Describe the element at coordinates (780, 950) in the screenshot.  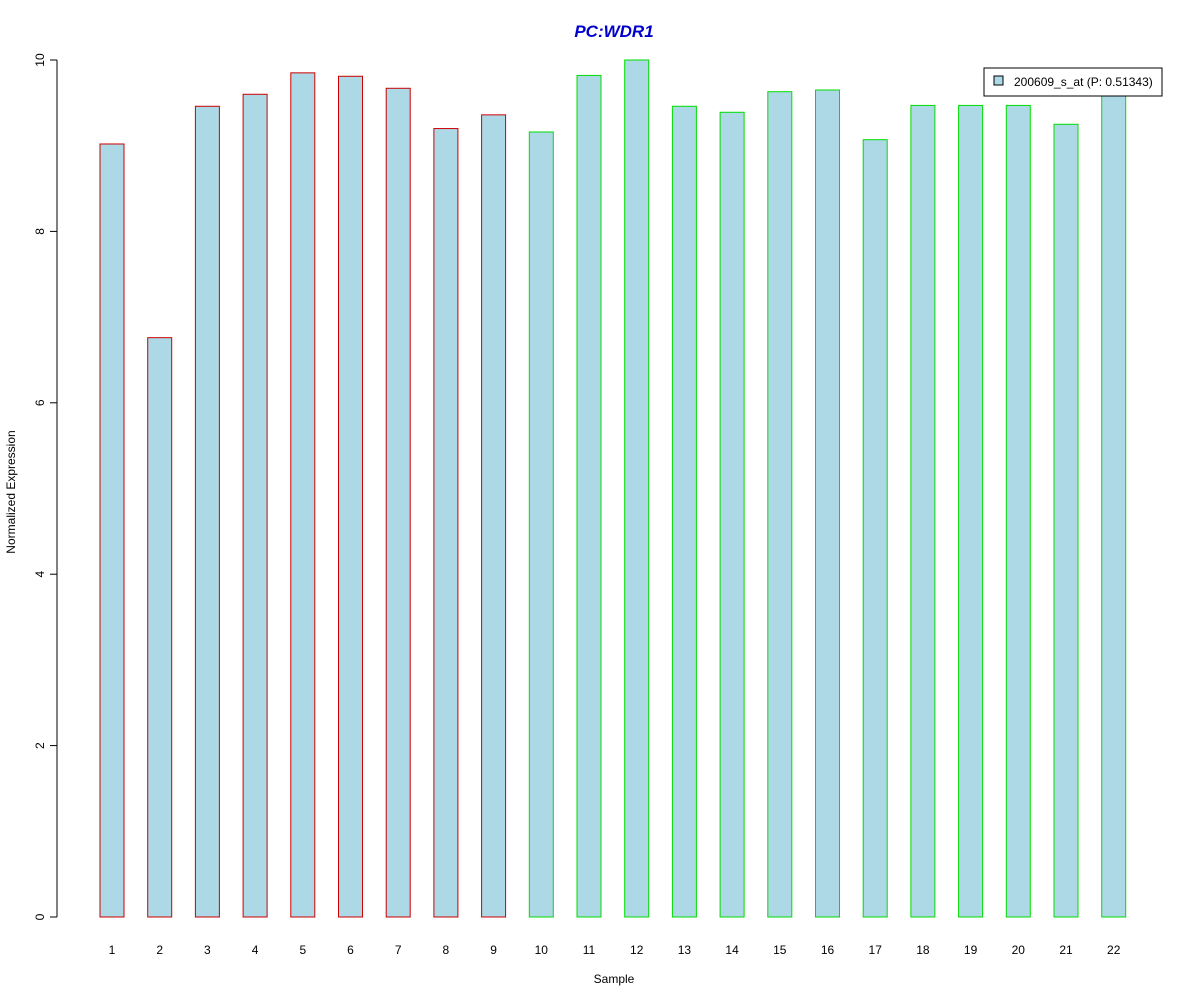
I see `x-tick-label: 15` at that location.